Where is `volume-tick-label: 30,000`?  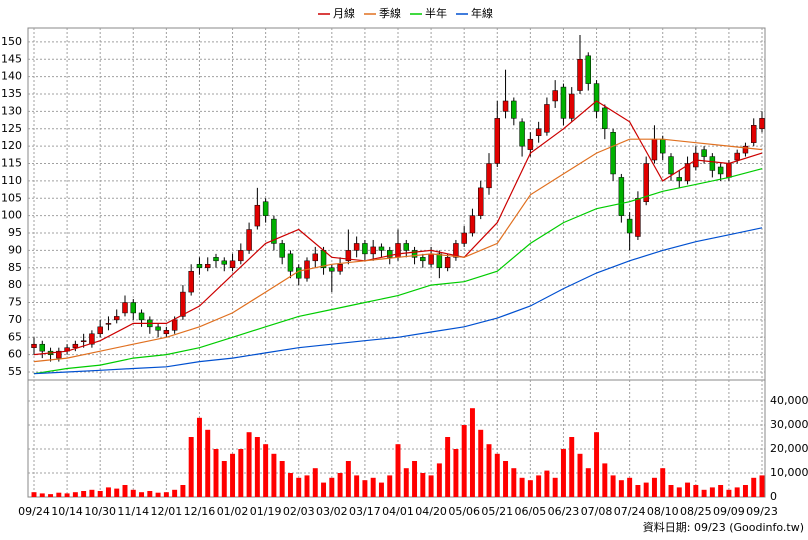 volume-tick-label: 30,000 is located at coordinates (789, 424).